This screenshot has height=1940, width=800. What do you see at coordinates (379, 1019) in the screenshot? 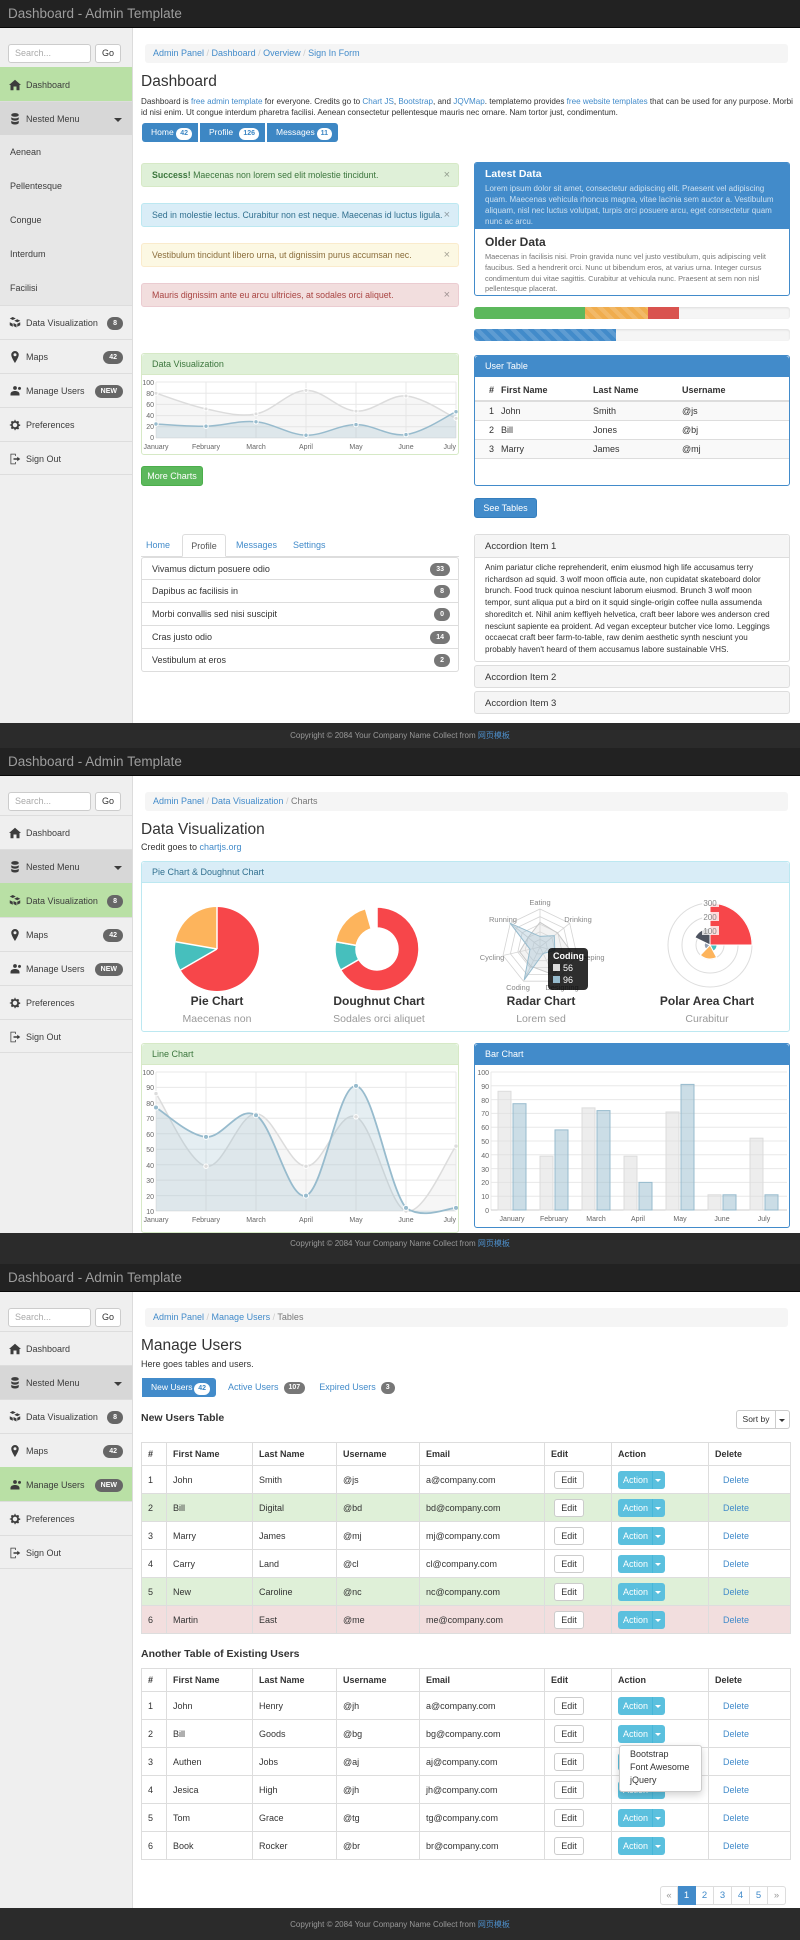
I see `svg-text: Sodales orci aliquet` at bounding box center [379, 1019].